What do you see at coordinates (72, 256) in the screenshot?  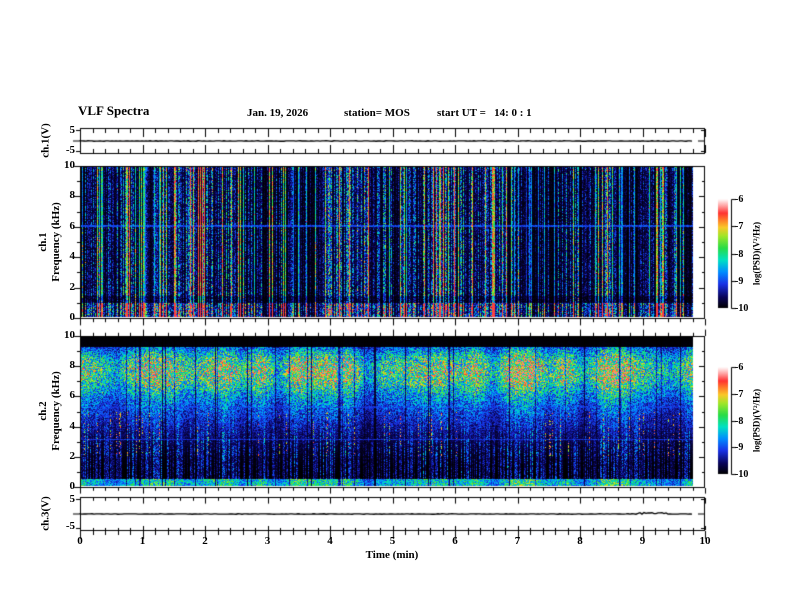 I see `ch1-spec-ytick: 4` at bounding box center [72, 256].